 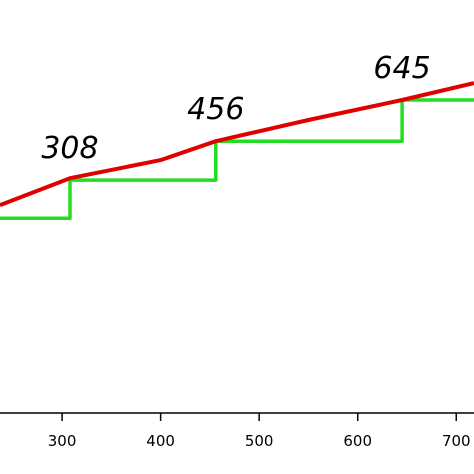 I want to click on x-tick-label: 300, so click(x=62, y=441).